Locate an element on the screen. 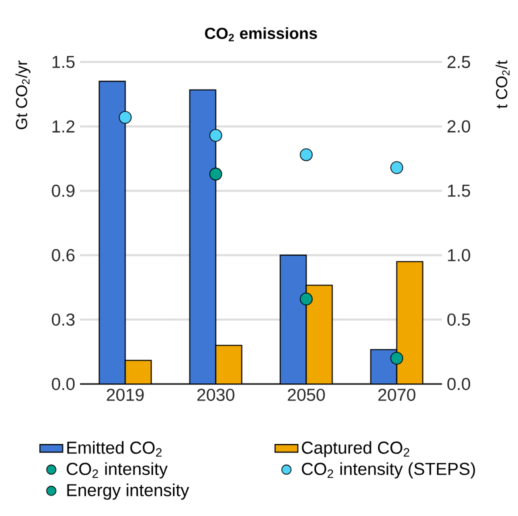 The width and height of the screenshot is (518, 516). y2-tick-label: 1.5 is located at coordinates (459, 190).